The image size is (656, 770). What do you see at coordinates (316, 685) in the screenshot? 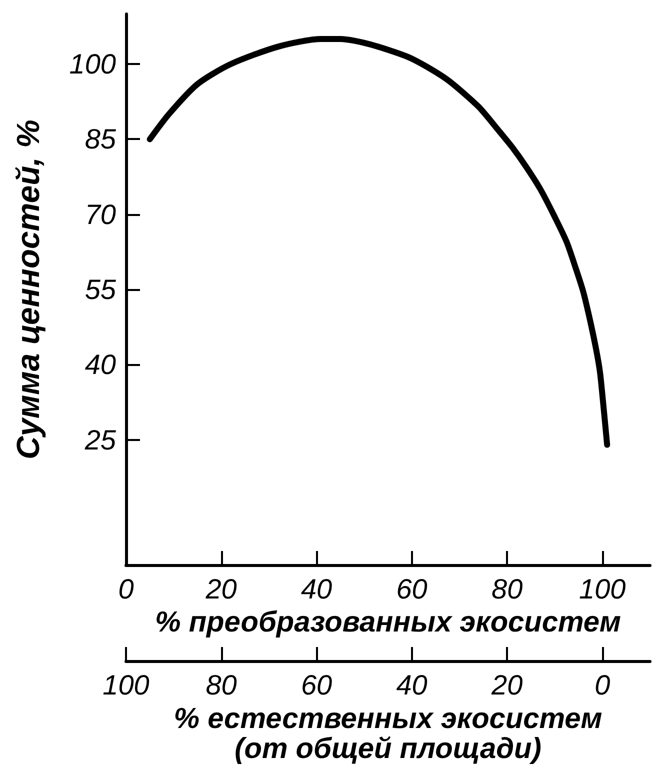
I see `x2-tick-label: 60` at bounding box center [316, 685].